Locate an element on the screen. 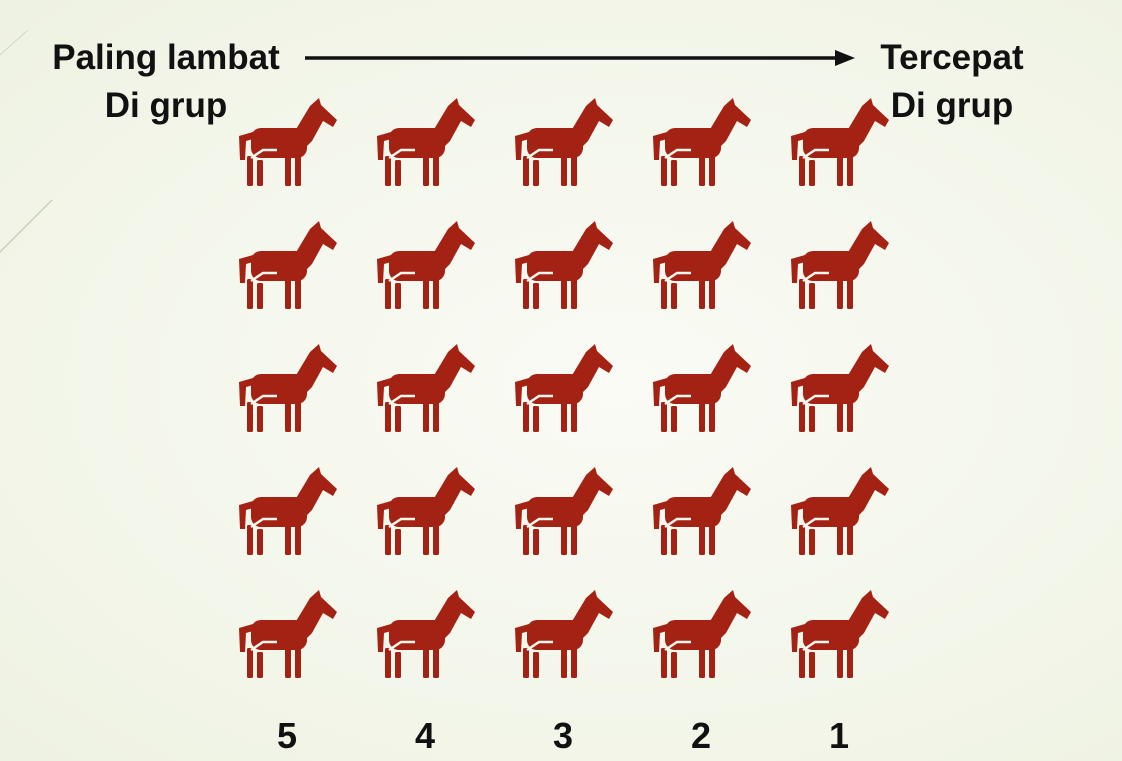 This screenshot has height=761, width=1122. column-number: 3 is located at coordinates (563, 735).